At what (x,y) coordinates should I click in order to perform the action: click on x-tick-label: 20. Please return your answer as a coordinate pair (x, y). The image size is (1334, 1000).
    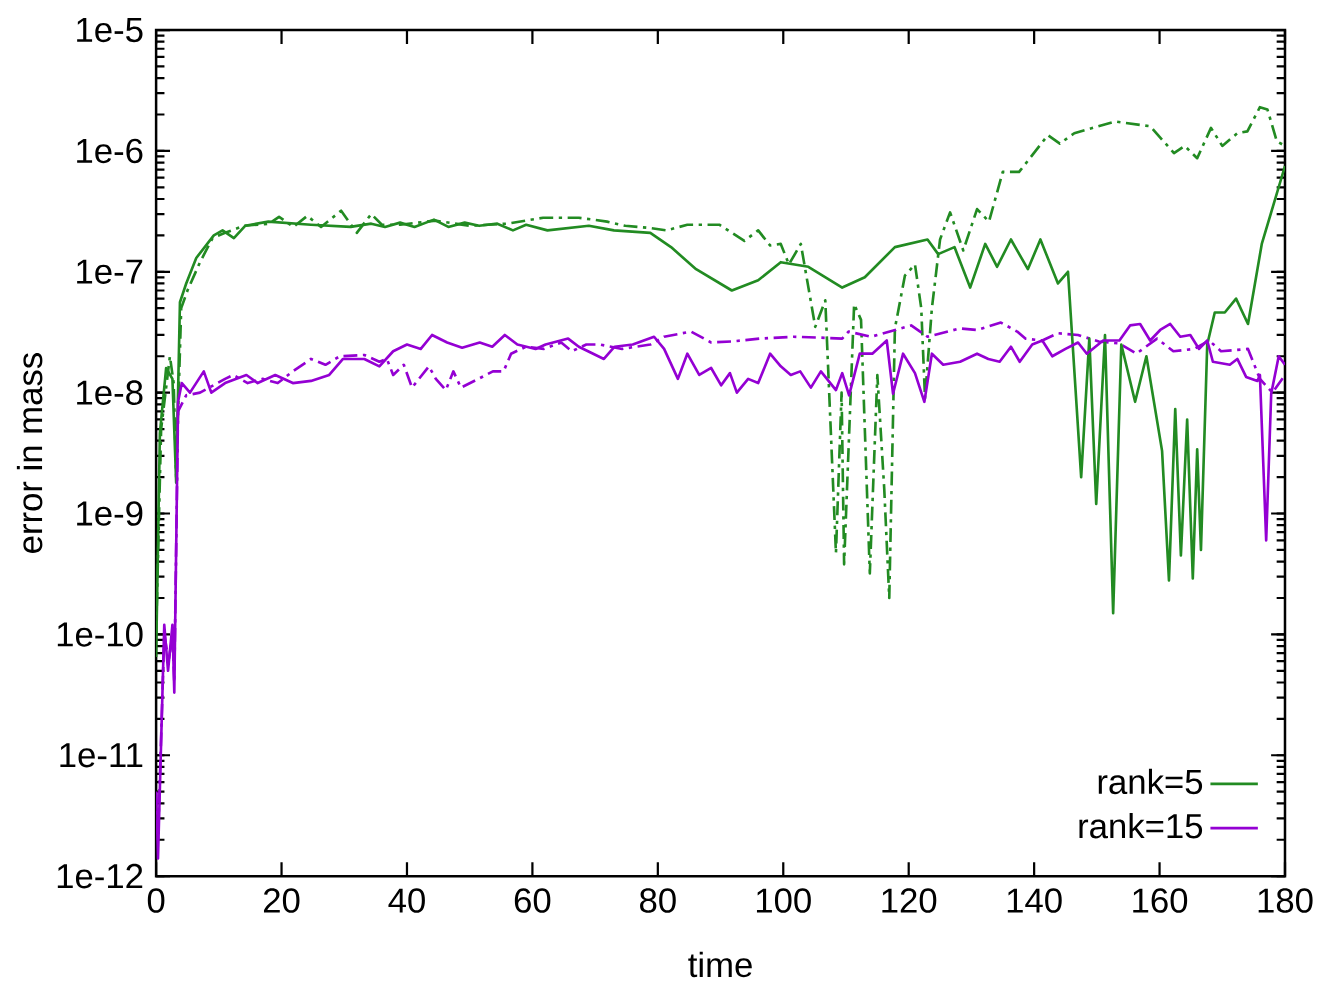
    Looking at the image, I should click on (281, 900).